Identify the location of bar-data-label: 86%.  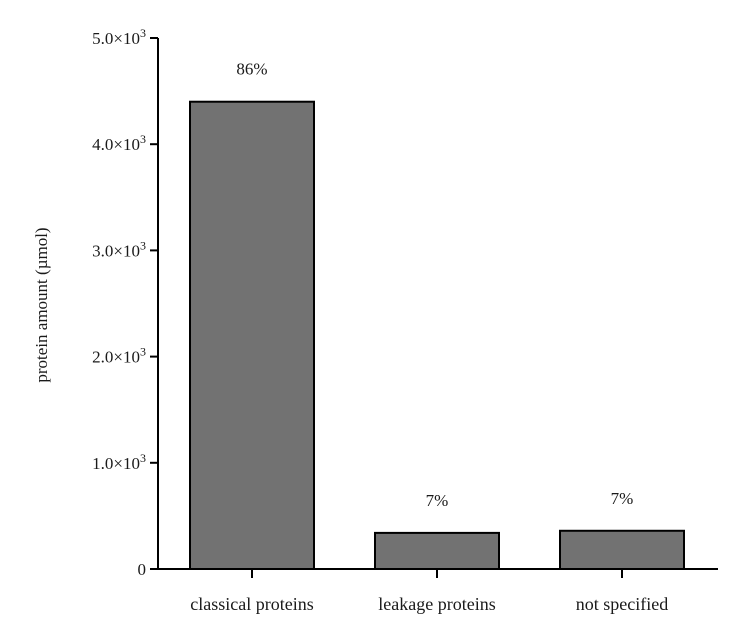
(251, 69).